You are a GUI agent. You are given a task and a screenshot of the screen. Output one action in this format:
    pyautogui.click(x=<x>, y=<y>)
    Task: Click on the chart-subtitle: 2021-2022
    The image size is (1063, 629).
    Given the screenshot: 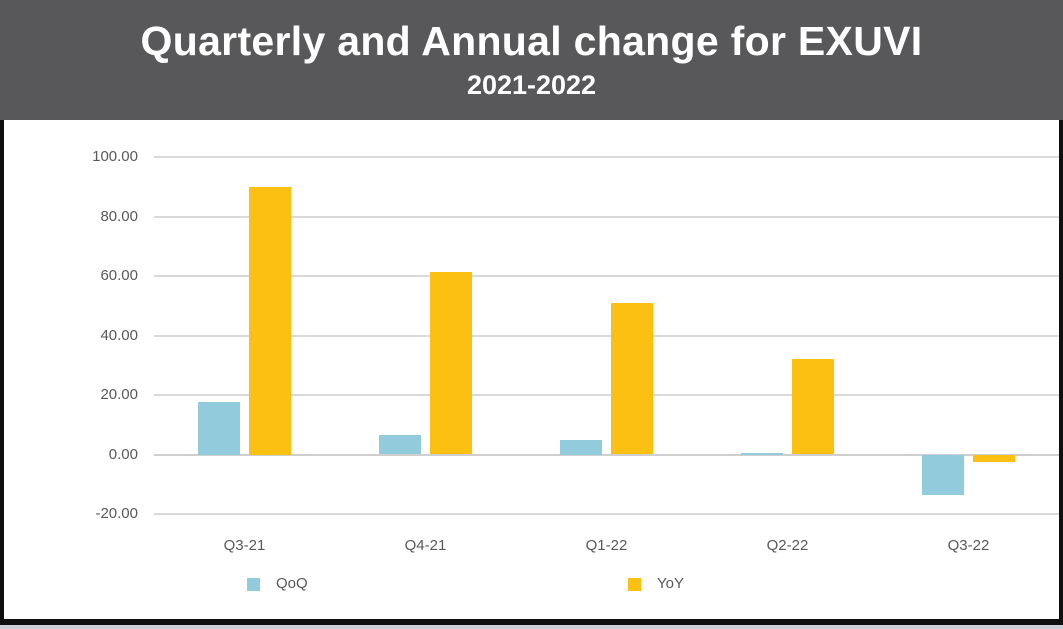 What is the action you would take?
    pyautogui.click(x=531, y=84)
    